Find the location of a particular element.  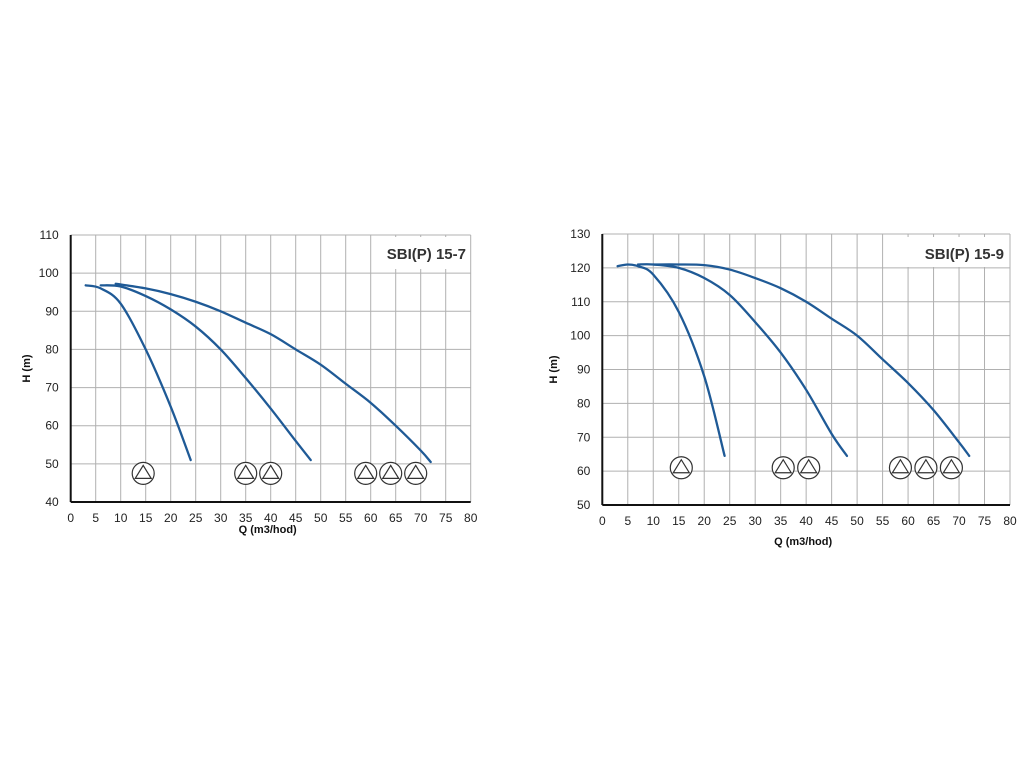

chart-title: SBI(P) 15-9 is located at coordinates (964, 254).